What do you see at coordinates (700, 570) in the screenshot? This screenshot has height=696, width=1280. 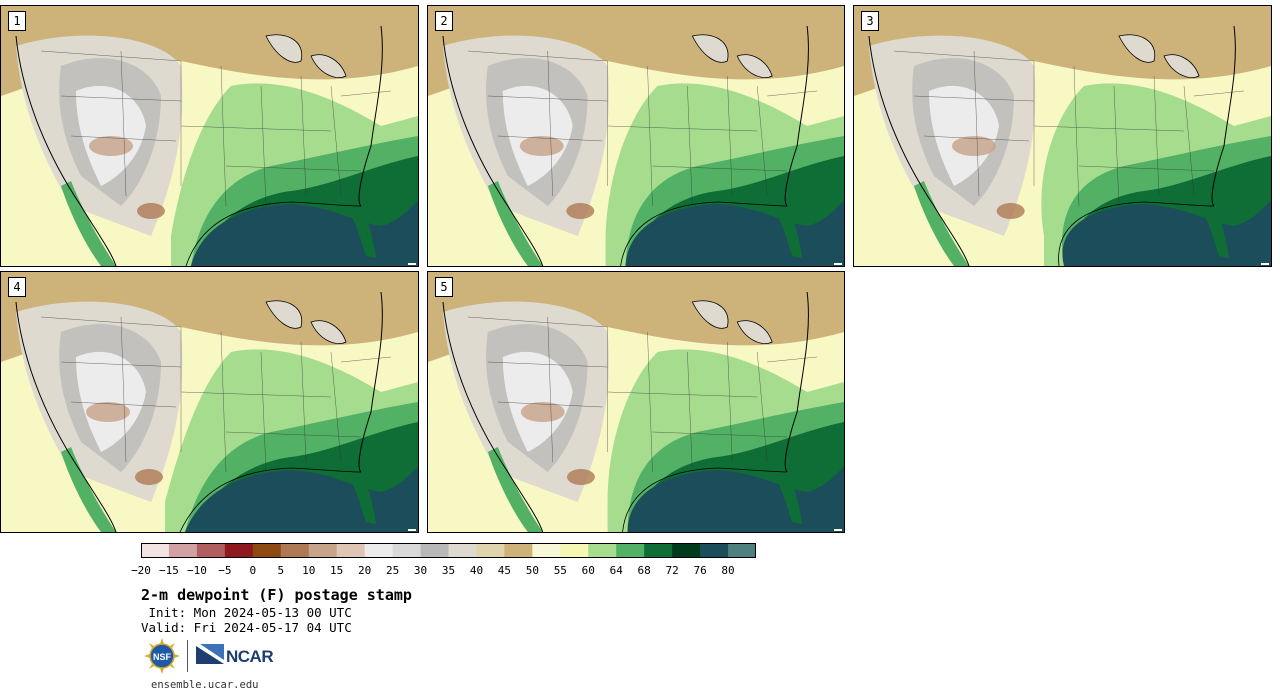 I see `colorbar-tick-label: 76` at bounding box center [700, 570].